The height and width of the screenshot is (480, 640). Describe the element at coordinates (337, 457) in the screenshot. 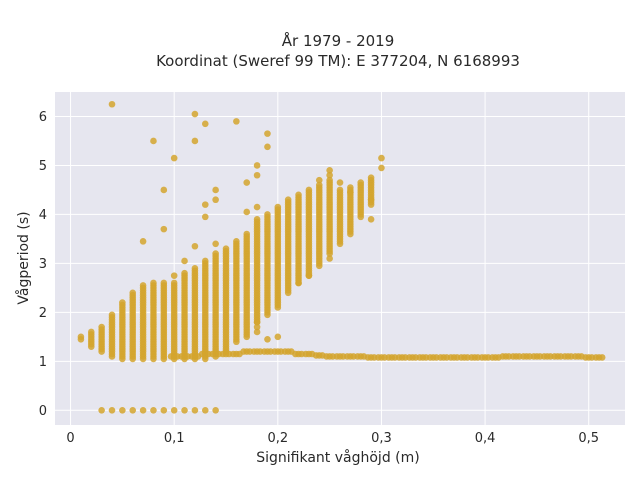

I see `x-axis-label: Signifikant våghöjd (m)` at that location.